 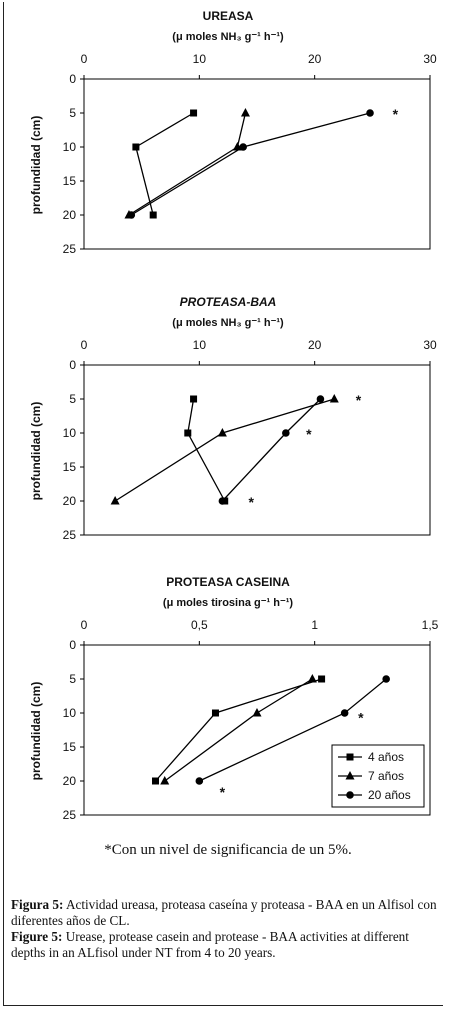 I want to click on chart-unit-label: (μ moles tirosina g⁻¹ h⁻¹), so click(x=228, y=603).